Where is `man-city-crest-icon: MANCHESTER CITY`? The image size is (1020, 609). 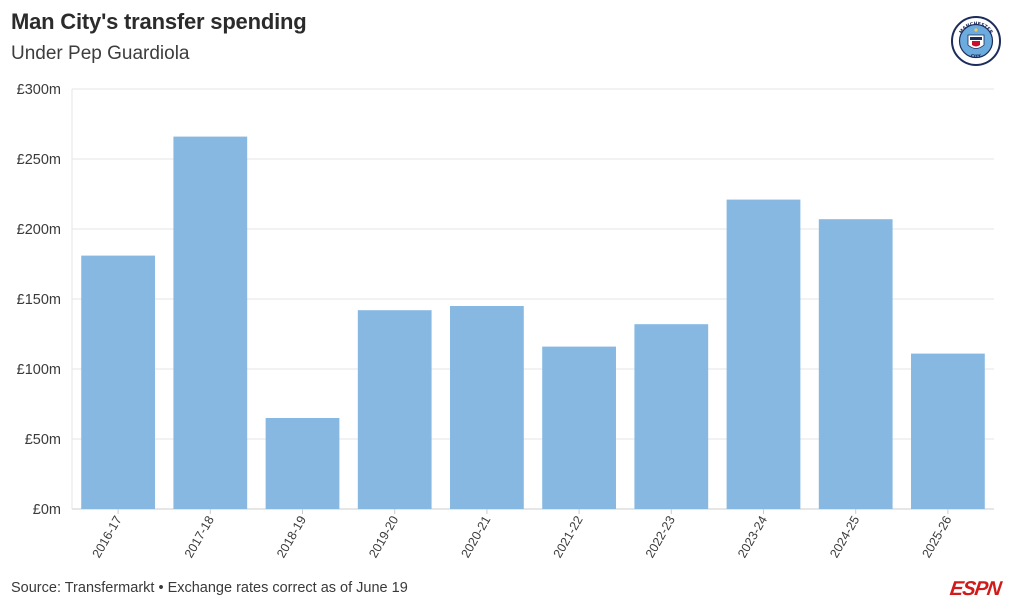 man-city-crest-icon: MANCHESTER CITY is located at coordinates (976, 41).